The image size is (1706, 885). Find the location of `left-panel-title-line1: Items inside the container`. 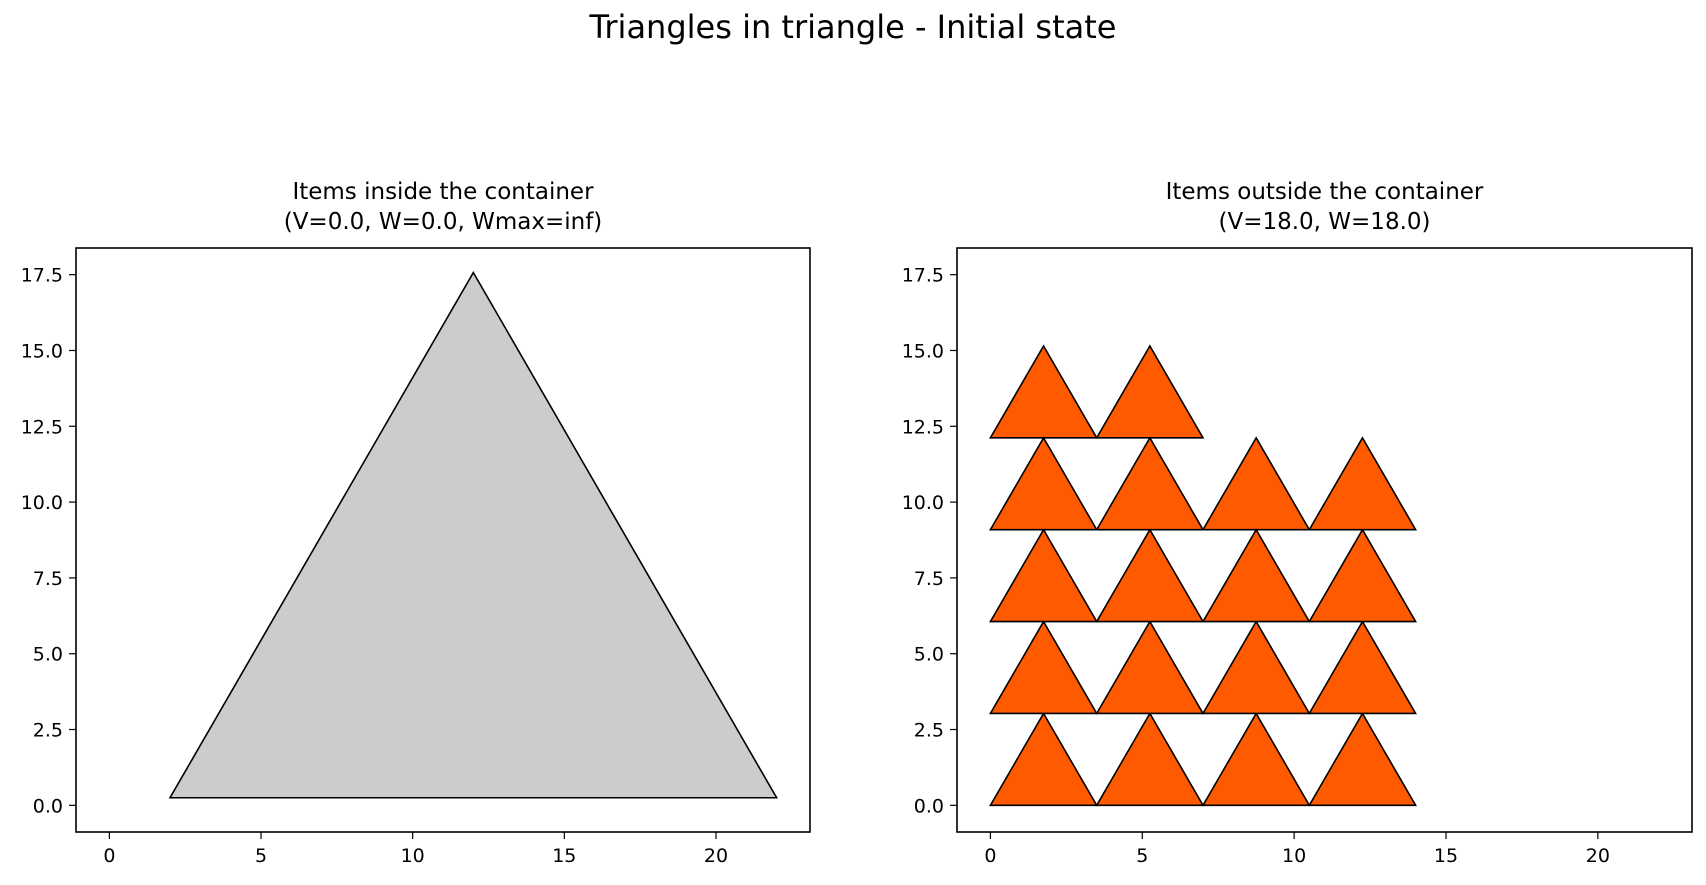

left-panel-title-line1: Items inside the container is located at coordinates (443, 192).